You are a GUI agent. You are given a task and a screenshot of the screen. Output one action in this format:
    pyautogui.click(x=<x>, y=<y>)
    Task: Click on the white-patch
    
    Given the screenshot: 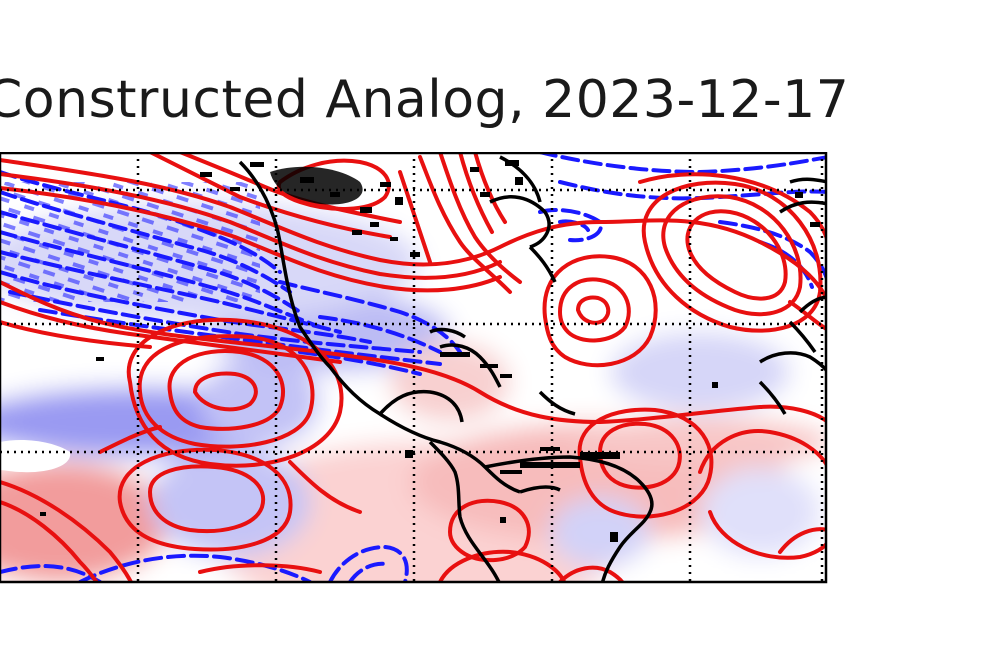 What is the action you would take?
    pyautogui.click(x=35, y=456)
    